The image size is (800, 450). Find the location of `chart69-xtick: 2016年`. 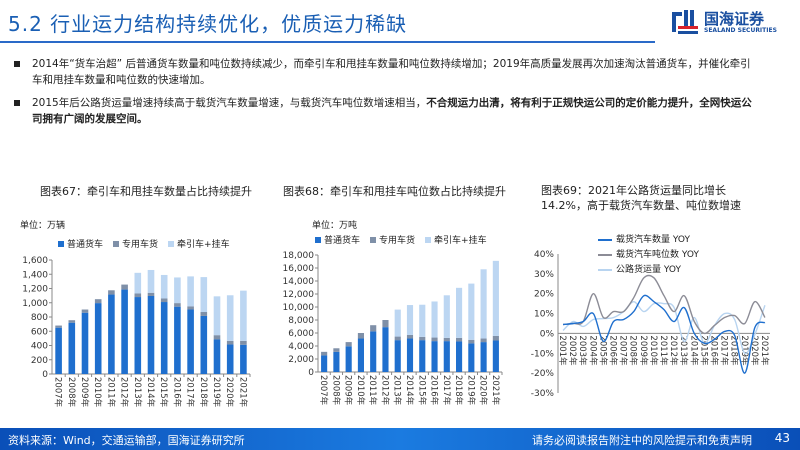

chart69-xtick: 2016年 is located at coordinates (713, 350).